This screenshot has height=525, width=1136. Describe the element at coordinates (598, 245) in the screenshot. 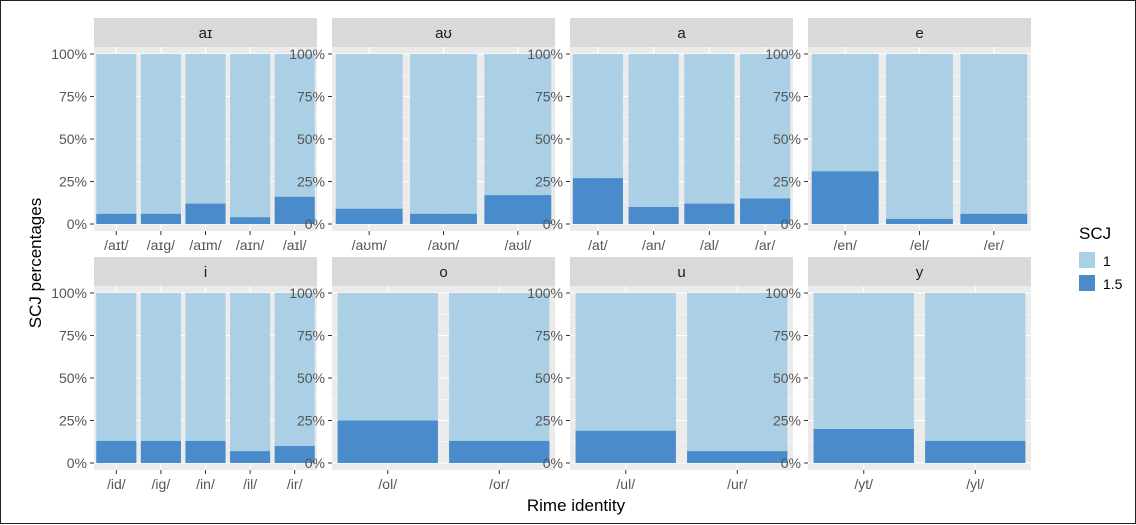

I see `x-tick-label: /at/` at that location.